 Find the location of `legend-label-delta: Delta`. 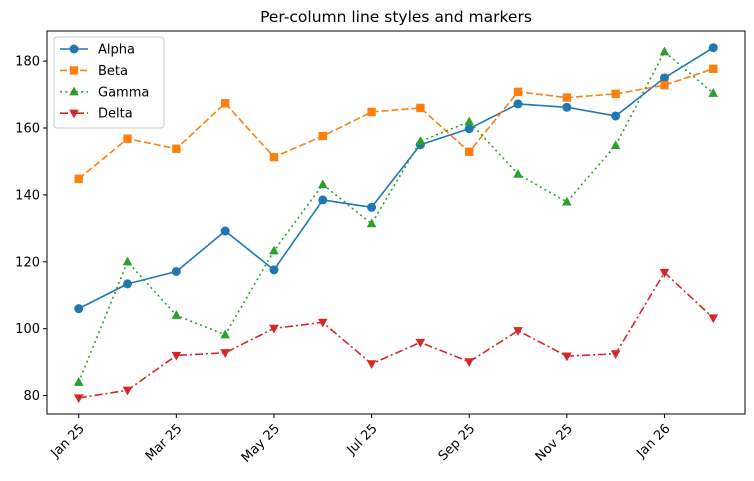

legend-label-delta: Delta is located at coordinates (115, 114).